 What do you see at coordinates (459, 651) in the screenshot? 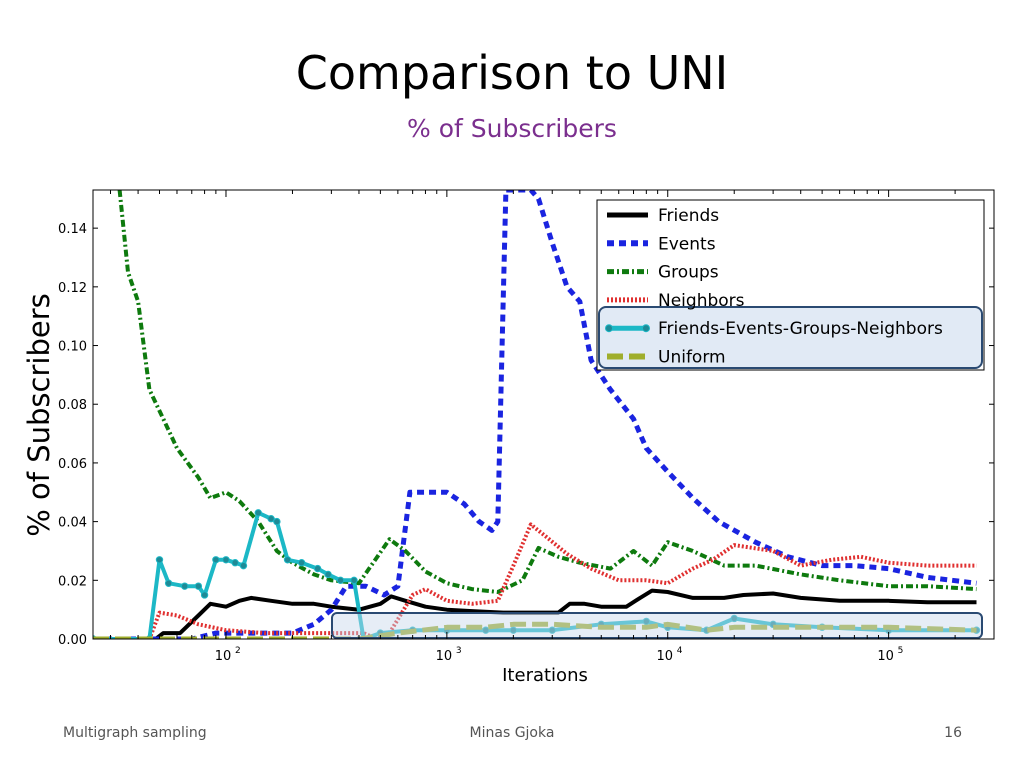
I see `x-tick-exponent: 3` at bounding box center [459, 651].